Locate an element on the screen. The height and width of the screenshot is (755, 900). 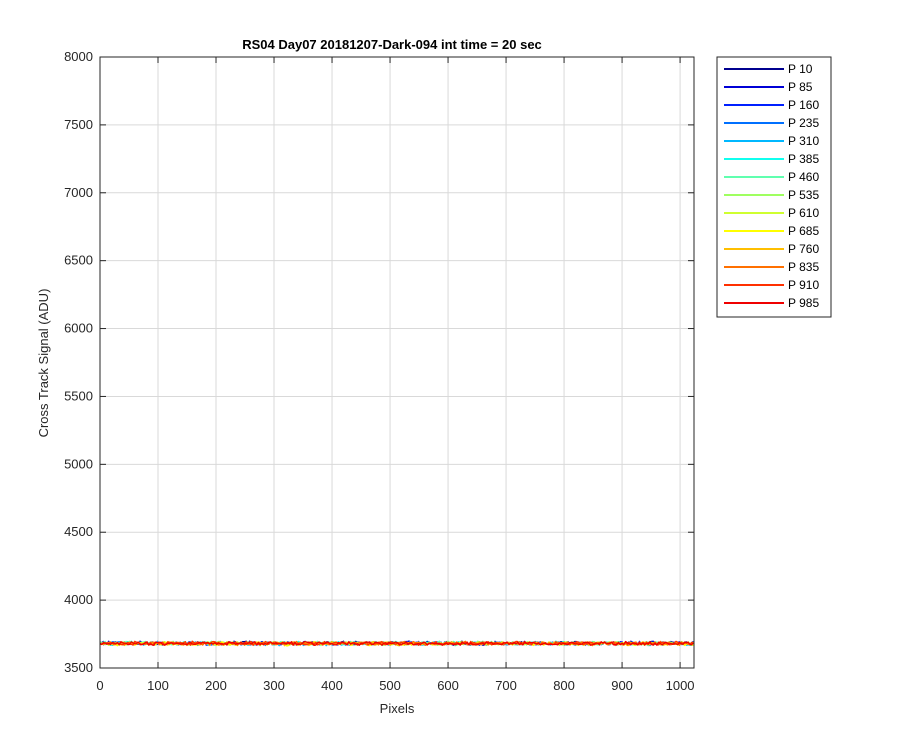
x-axis-label: Pixels is located at coordinates (397, 708).